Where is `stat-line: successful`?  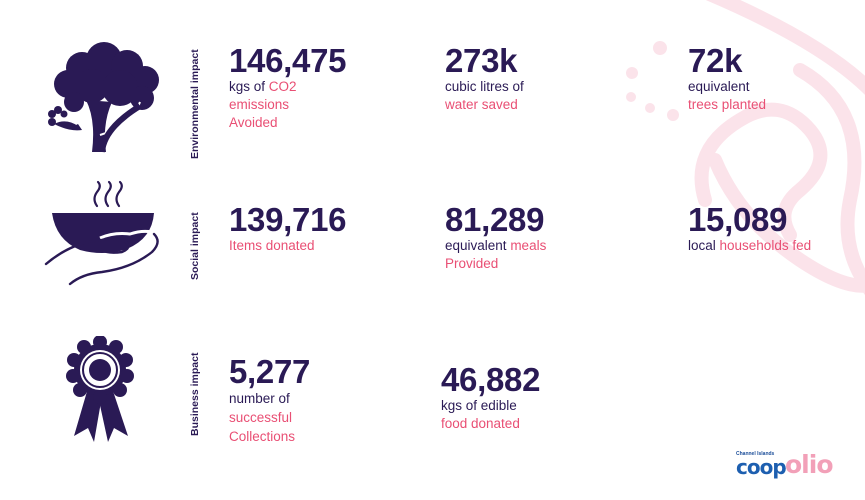
stat-line: successful is located at coordinates (261, 417).